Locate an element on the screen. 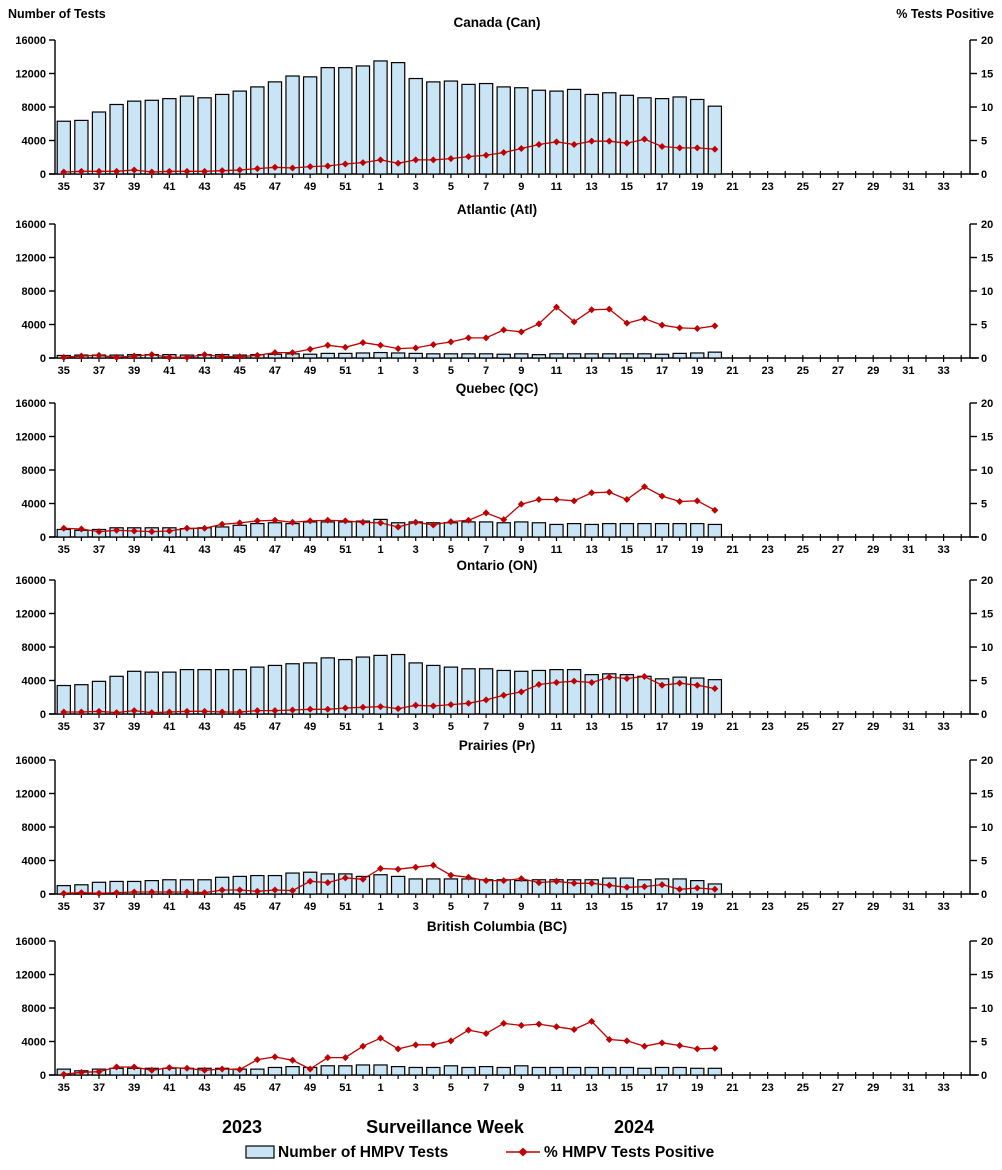 The height and width of the screenshot is (1170, 1002). x-tick-label: 25 is located at coordinates (803, 550).